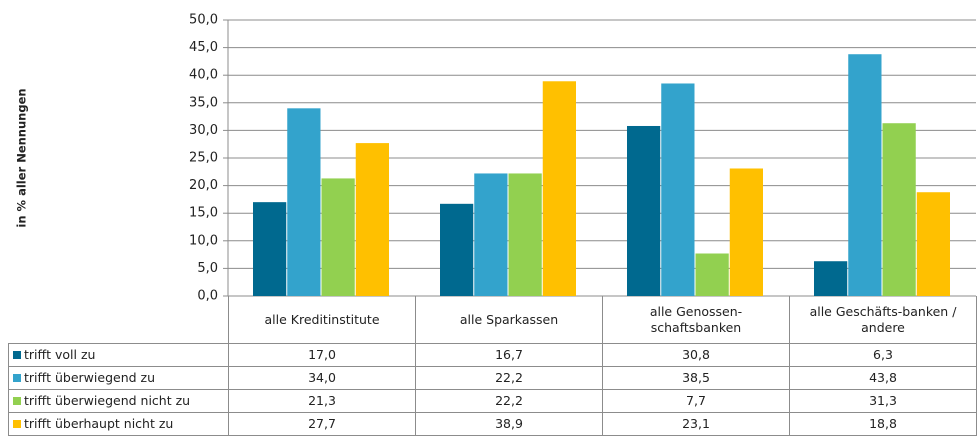  I want to click on value-label: 43,8, so click(883, 378).